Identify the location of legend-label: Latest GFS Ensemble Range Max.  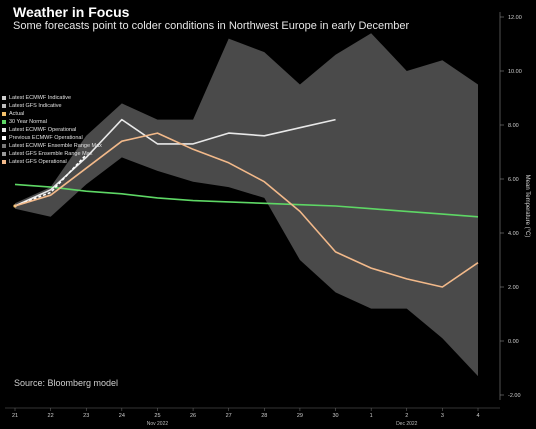
(51, 154).